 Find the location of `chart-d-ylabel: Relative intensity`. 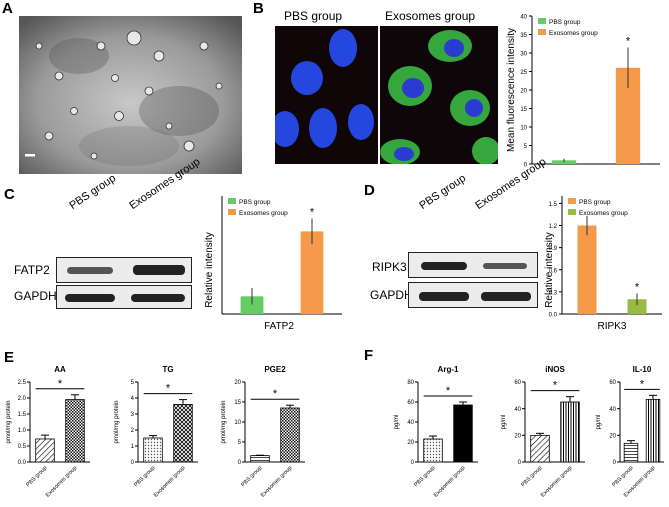

chart-d-ylabel: Relative intensity is located at coordinates (549, 270).